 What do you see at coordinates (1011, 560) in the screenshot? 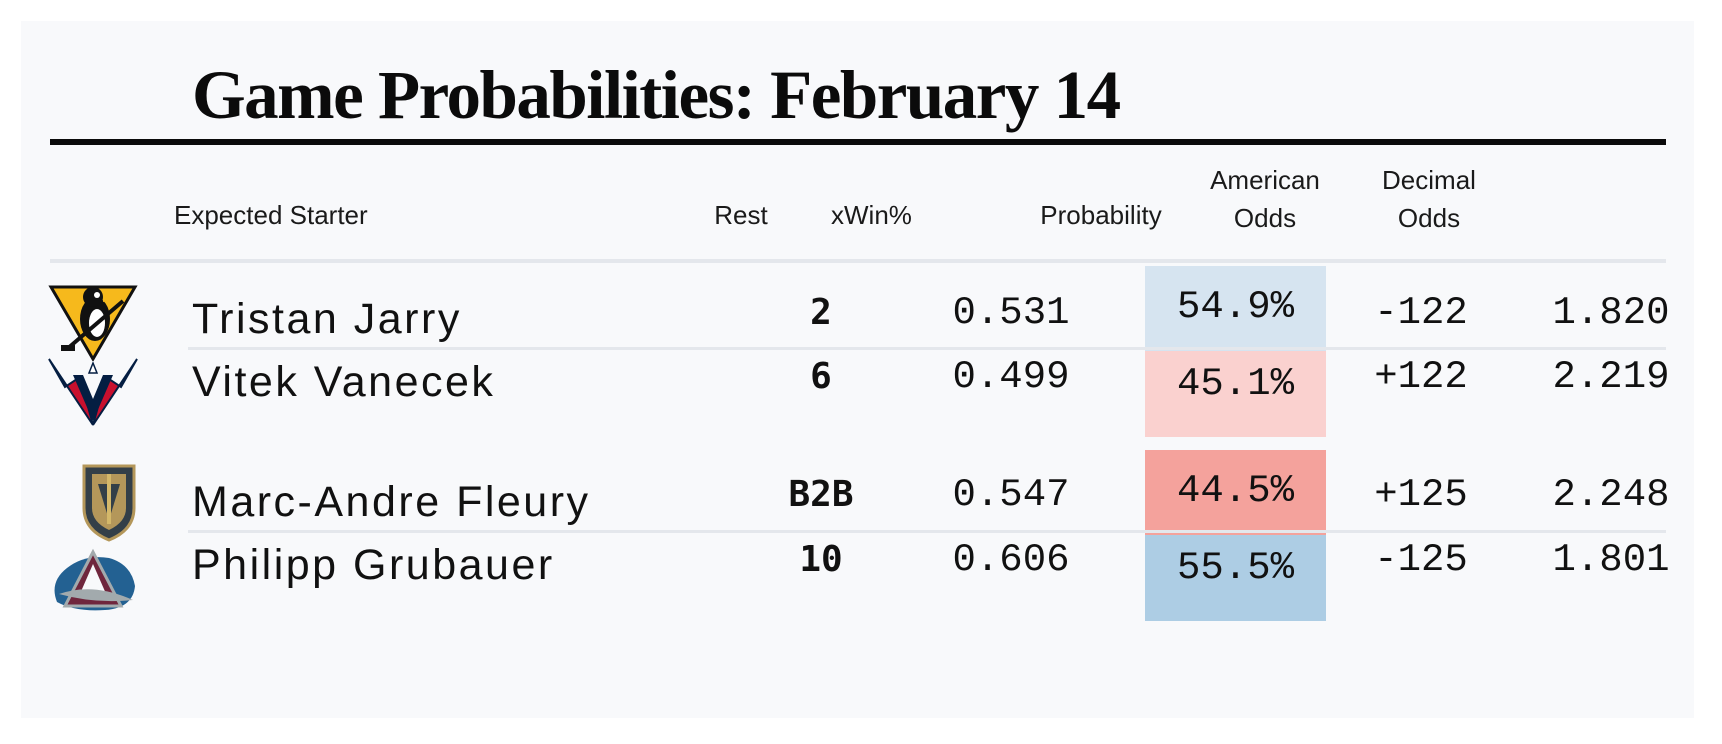
I see `xwin-value: 0.606` at bounding box center [1011, 560].